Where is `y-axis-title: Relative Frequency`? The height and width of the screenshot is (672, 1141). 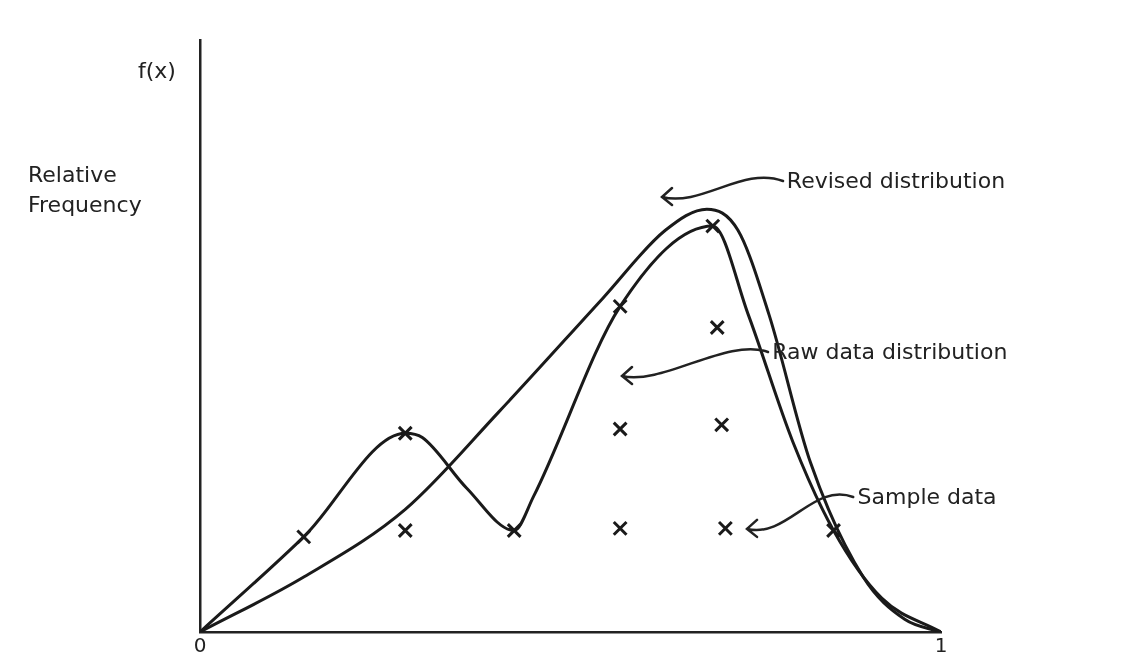
y-axis-title: Relative Frequency is located at coordinates (85, 190).